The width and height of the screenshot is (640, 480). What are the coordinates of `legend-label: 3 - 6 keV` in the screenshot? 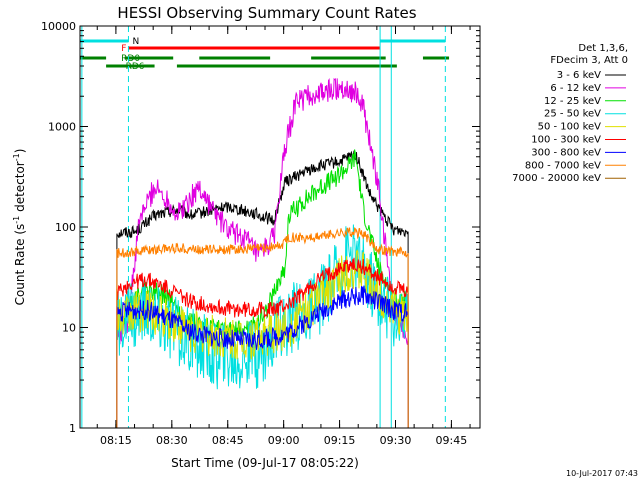 It's located at (579, 75).